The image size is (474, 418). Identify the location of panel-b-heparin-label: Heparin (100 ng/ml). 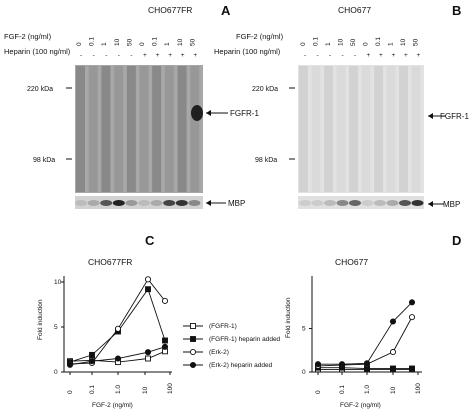
(247, 51).